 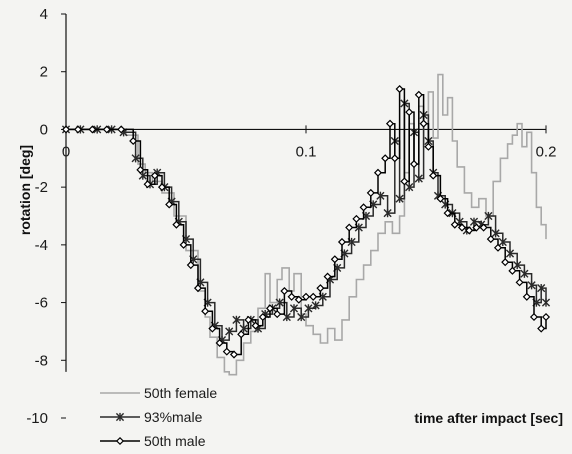 What do you see at coordinates (44, 14) in the screenshot?
I see `y-tick-label: 4` at bounding box center [44, 14].